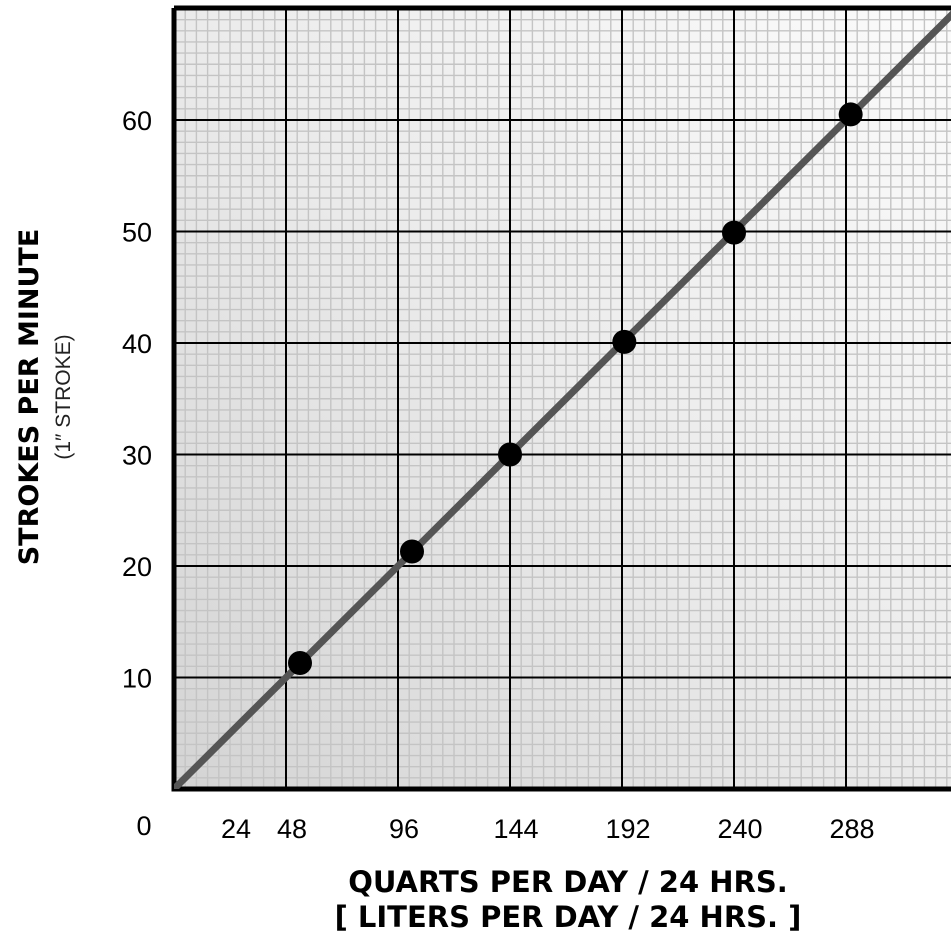  What do you see at coordinates (137, 121) in the screenshot?
I see `y-tick-label: 60` at bounding box center [137, 121].